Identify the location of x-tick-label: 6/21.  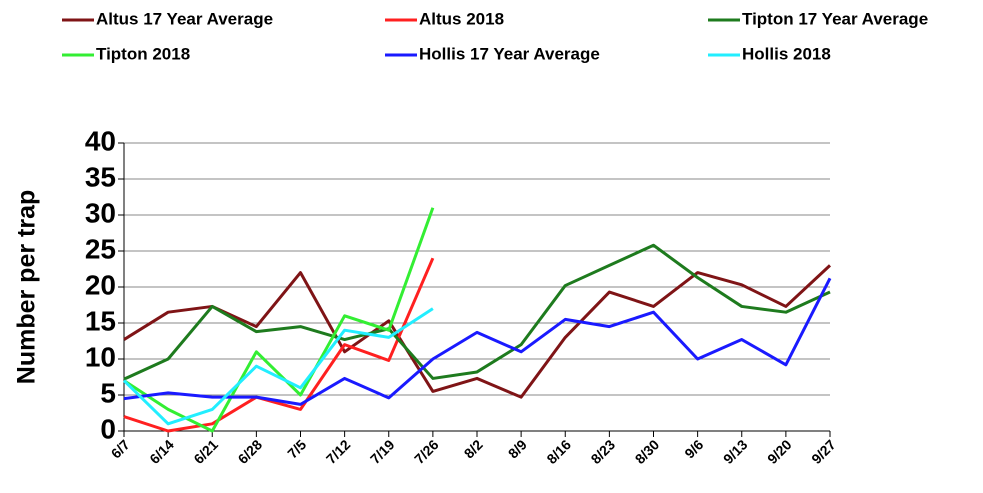
(205, 451).